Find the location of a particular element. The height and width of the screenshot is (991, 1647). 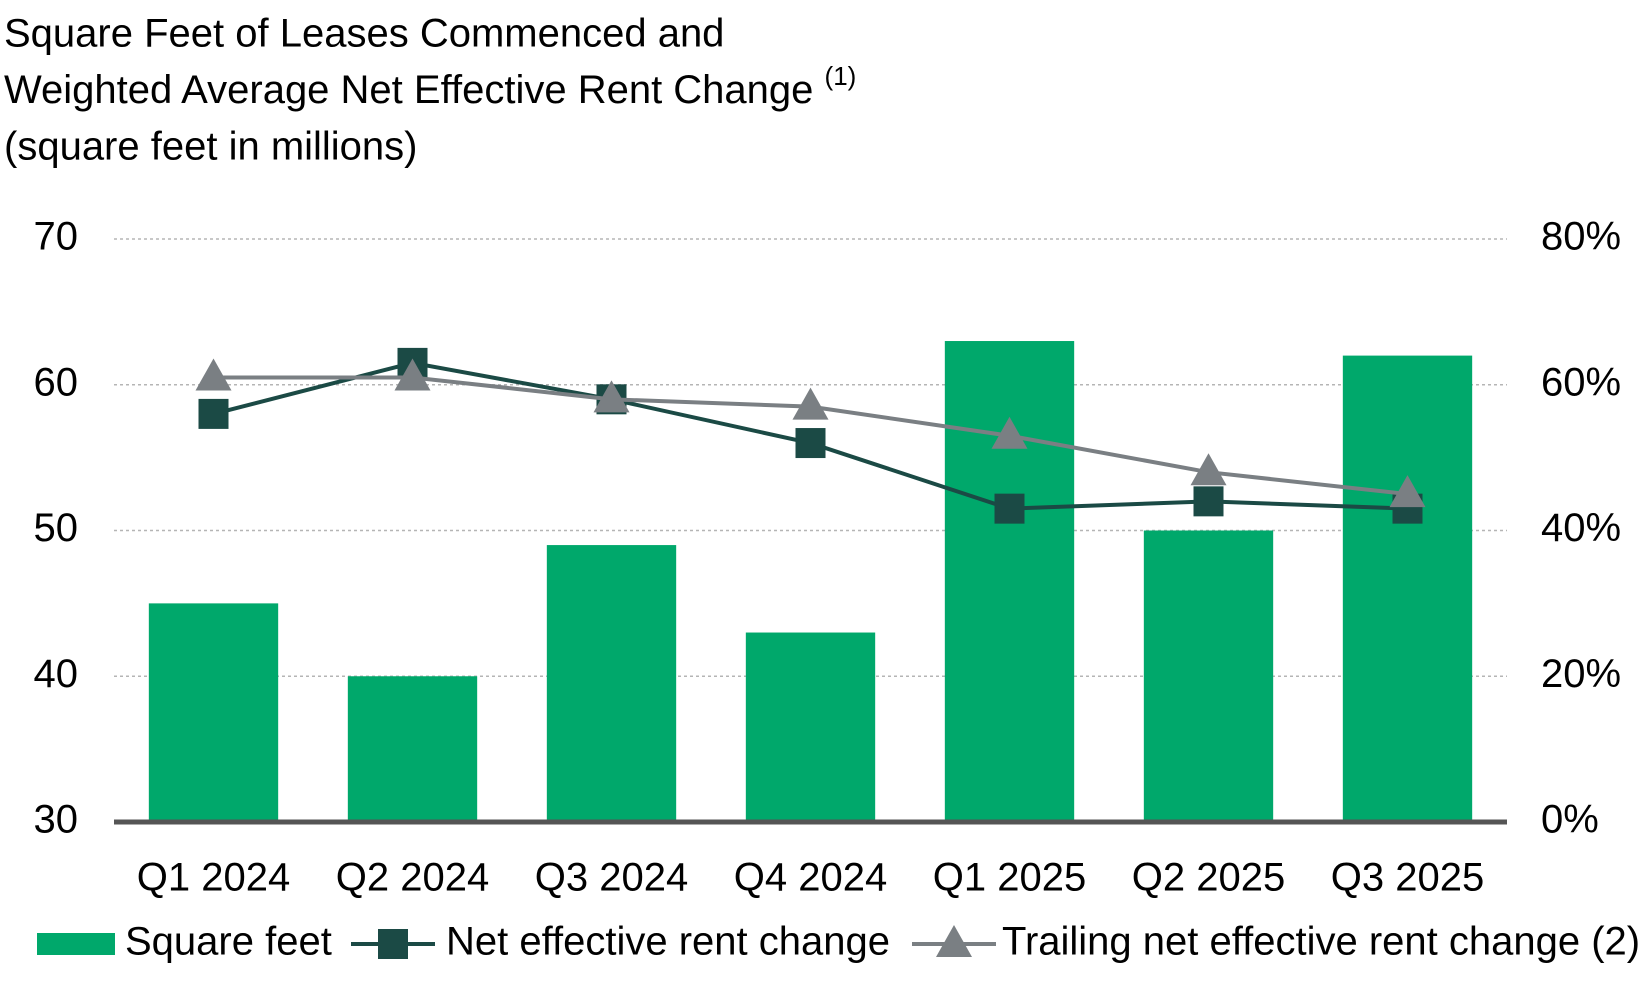

y-tick-label: 50 is located at coordinates (56, 528).